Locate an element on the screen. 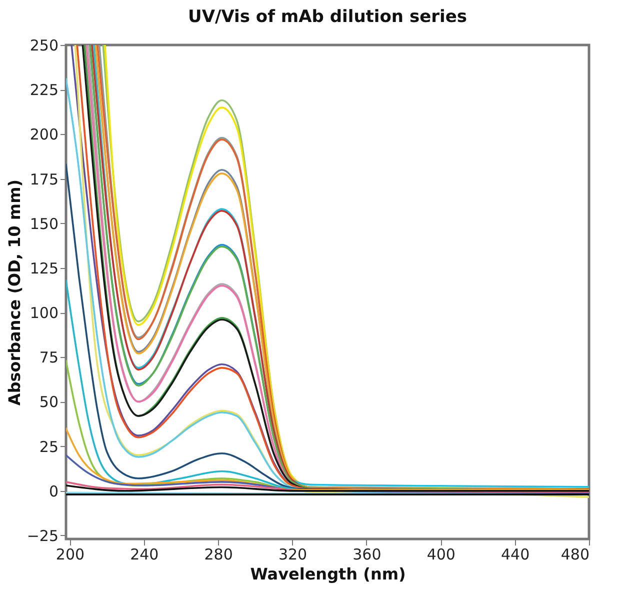 The height and width of the screenshot is (600, 631). chart-title: UV/Vis of mAb dilution series is located at coordinates (327, 17).